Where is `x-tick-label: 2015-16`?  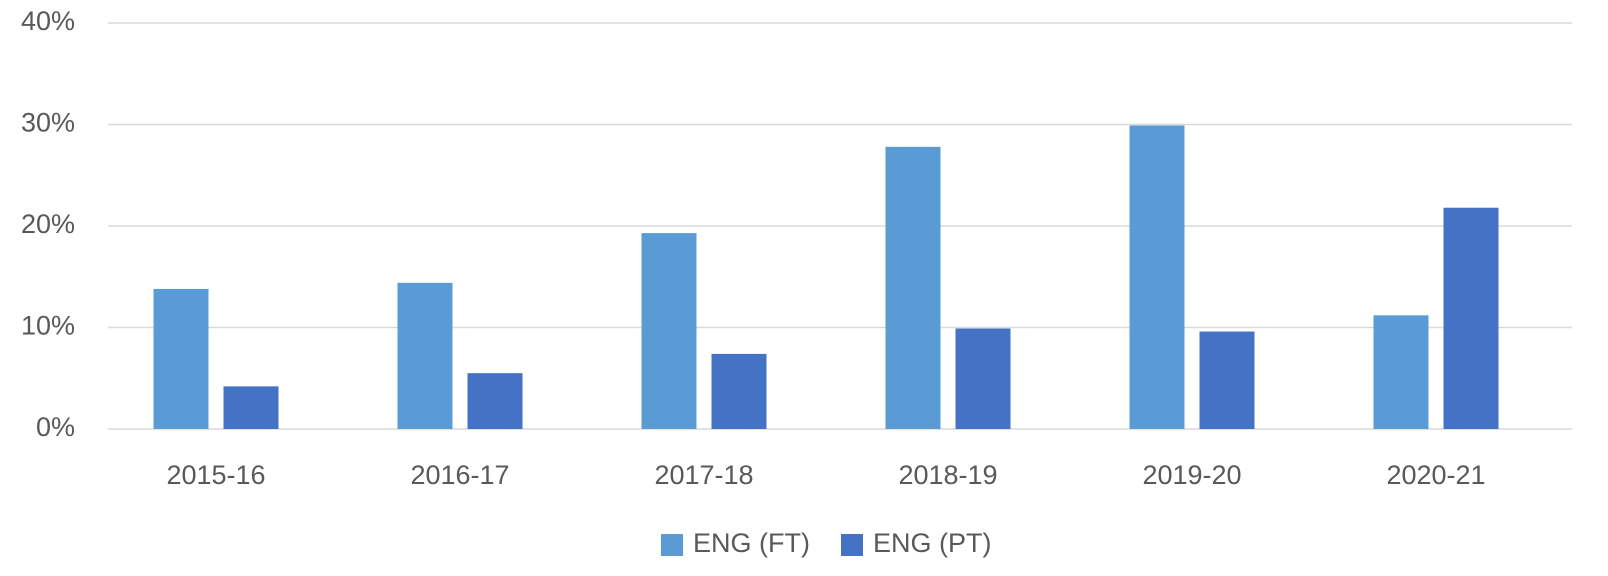
x-tick-label: 2015-16 is located at coordinates (215, 475).